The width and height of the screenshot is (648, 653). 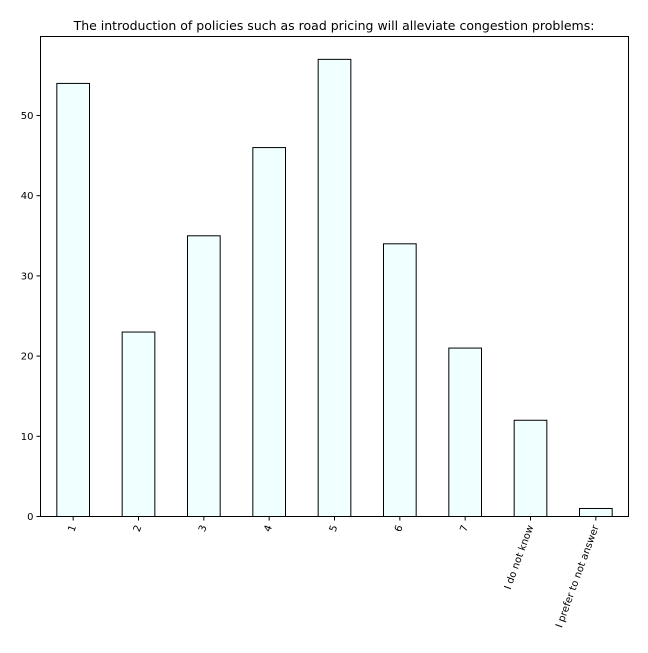 I want to click on x-tick-label: 5, so click(x=334, y=529).